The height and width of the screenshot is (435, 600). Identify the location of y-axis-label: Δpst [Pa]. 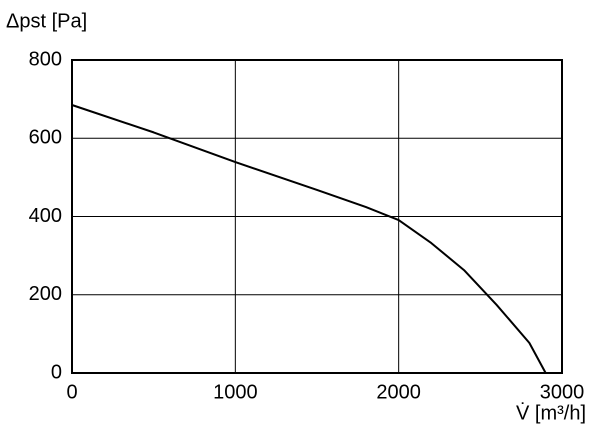
(46, 21).